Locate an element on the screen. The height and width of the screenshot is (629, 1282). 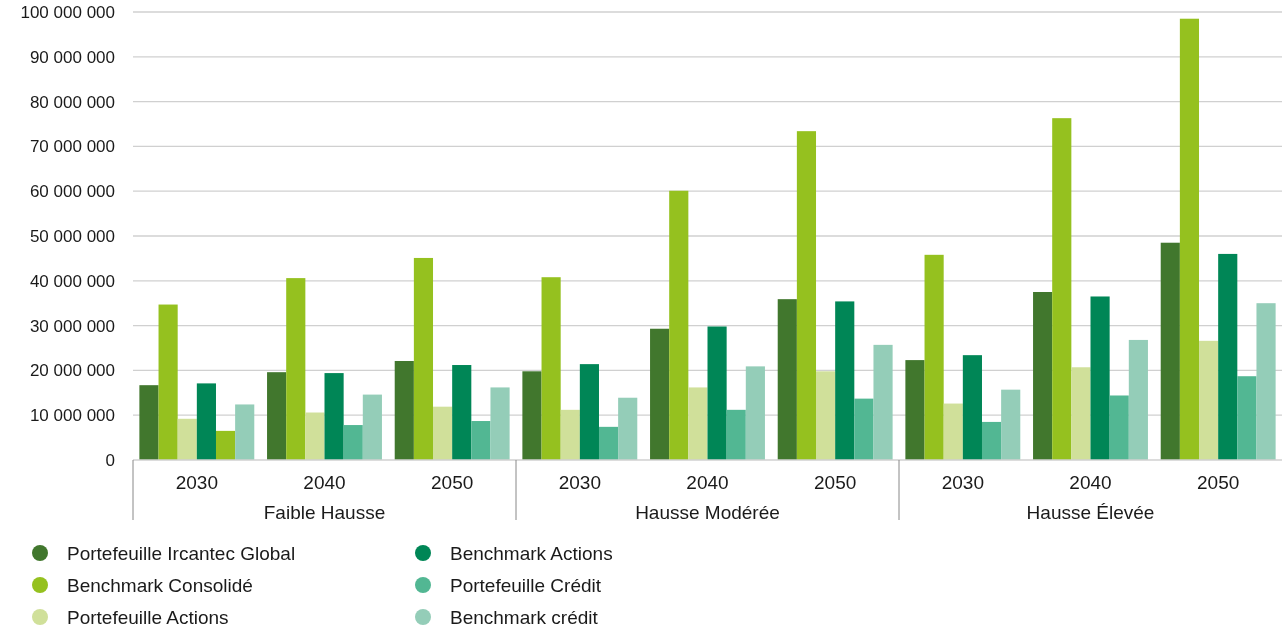
y-tick-label: 60 000 000 is located at coordinates (72, 192).